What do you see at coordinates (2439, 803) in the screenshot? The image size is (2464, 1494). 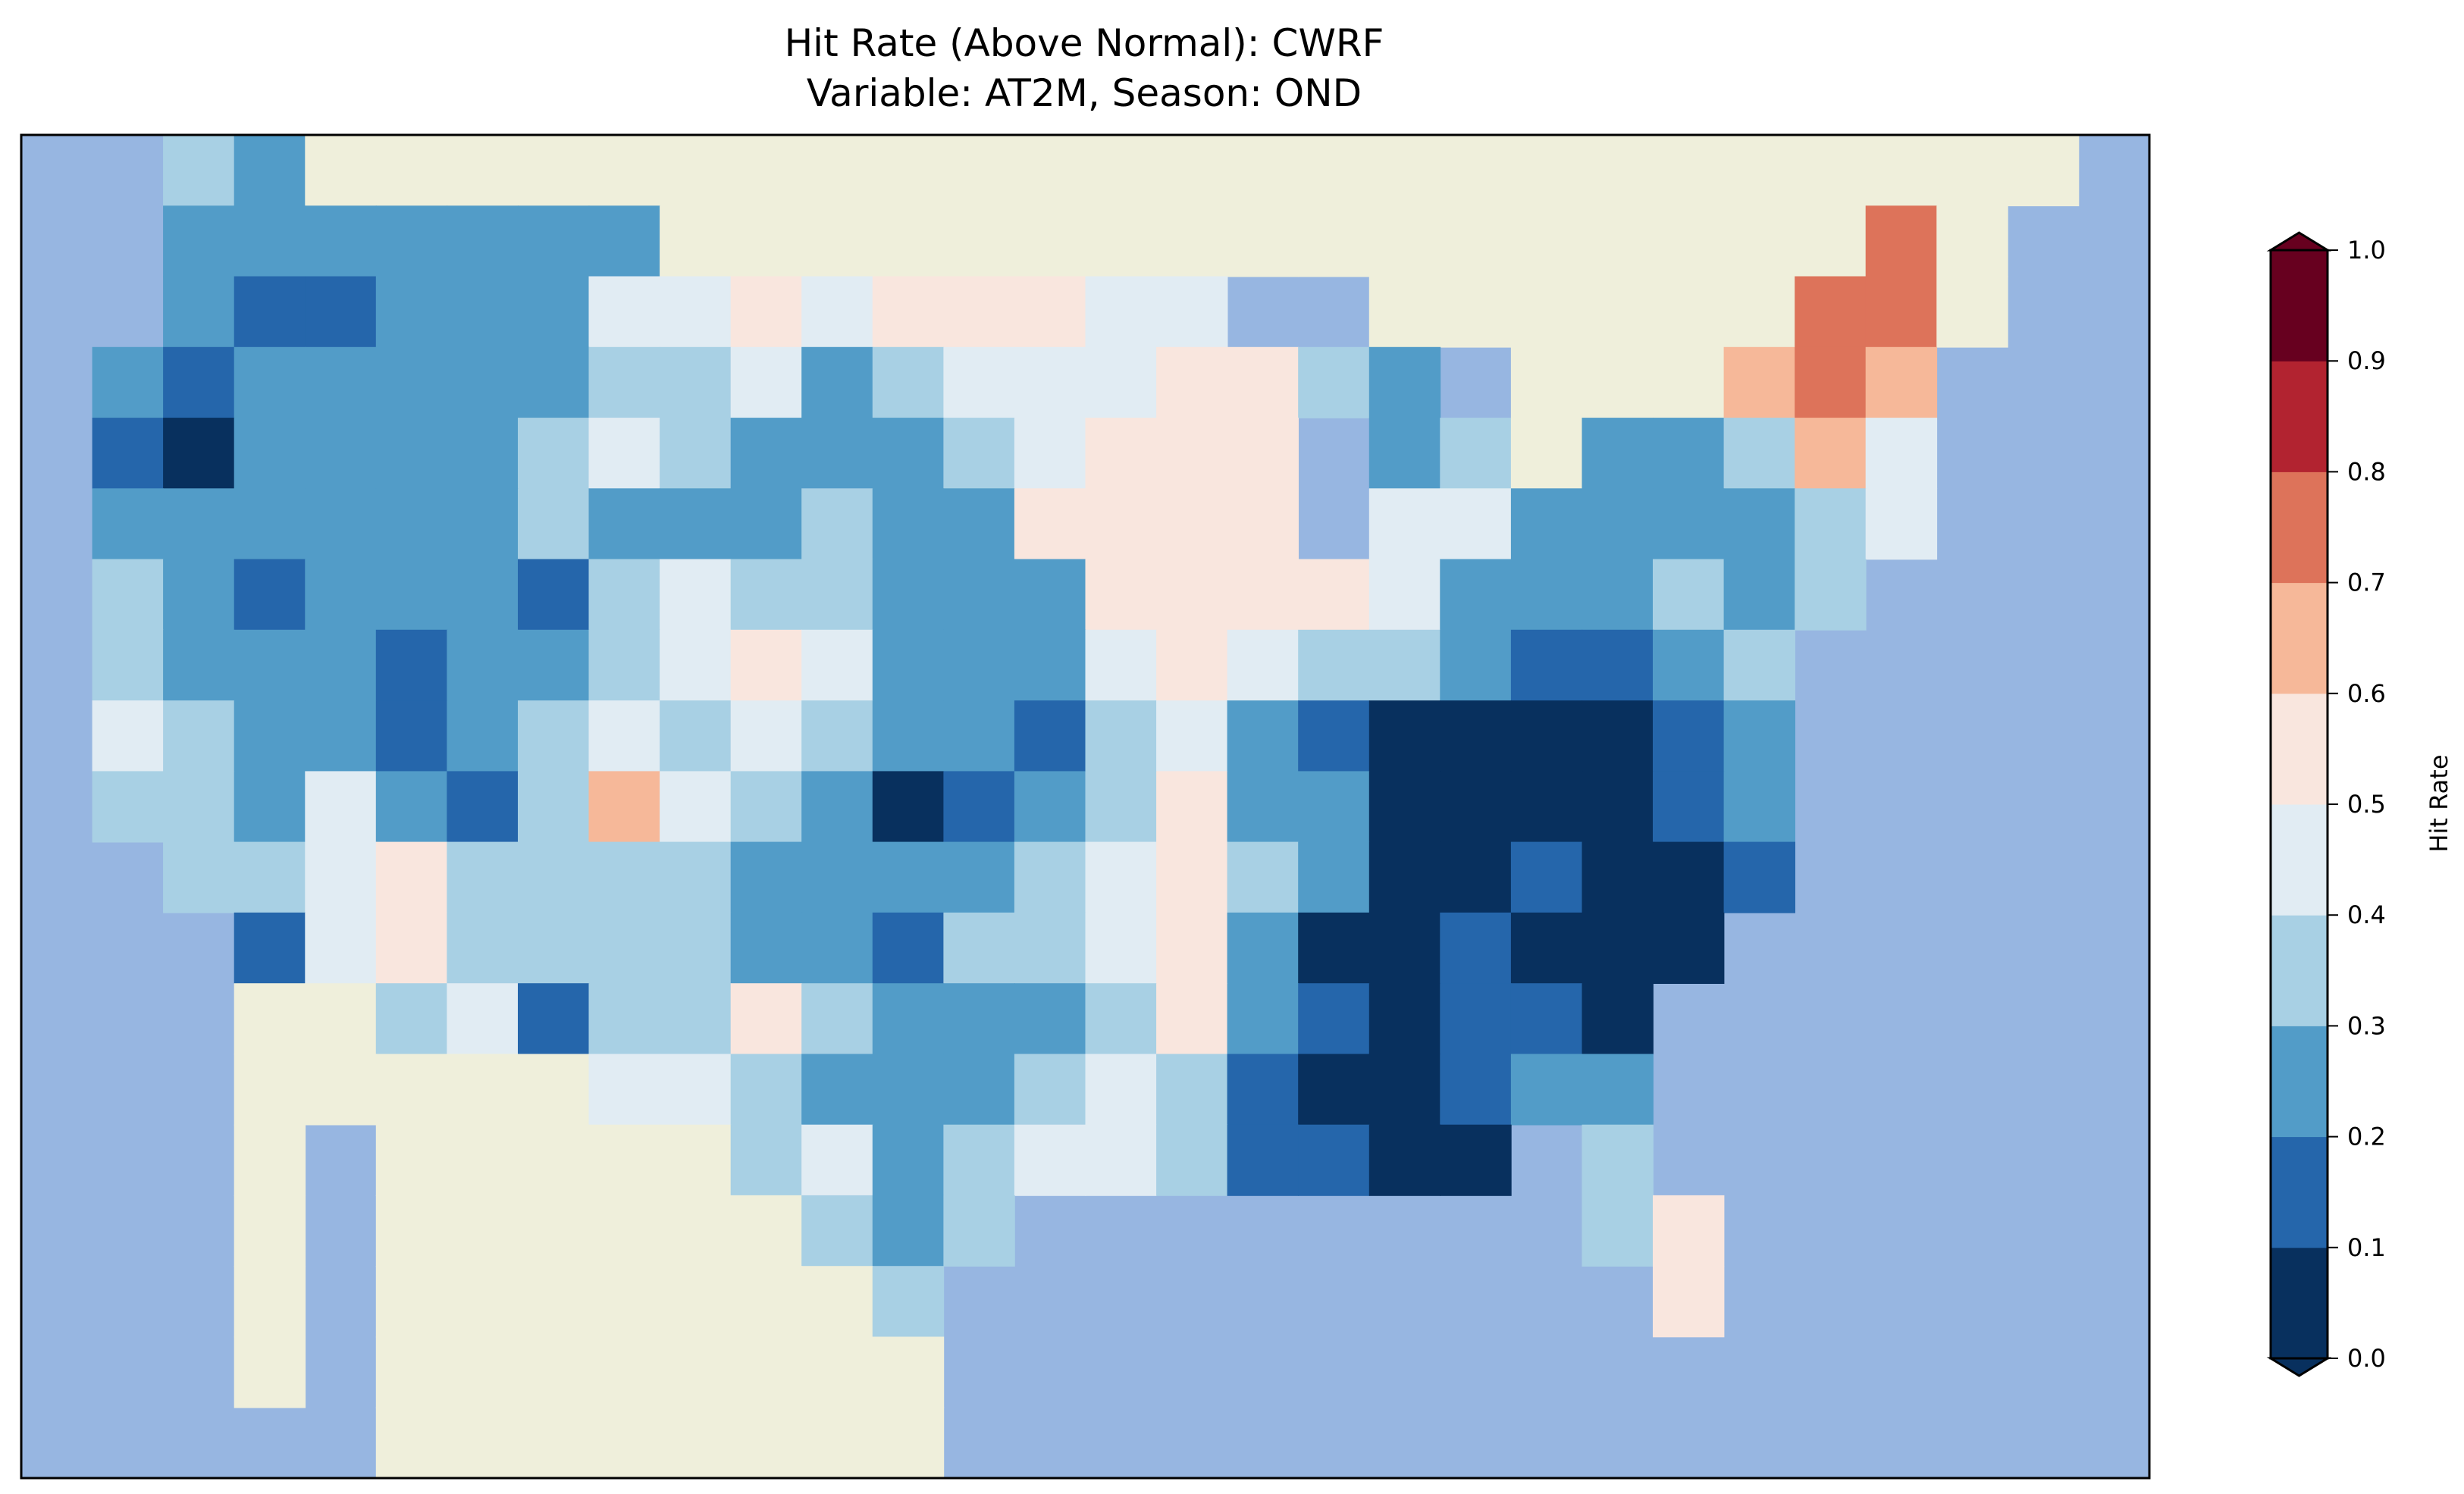 I see `colorbar-label: Hit Rate` at bounding box center [2439, 803].